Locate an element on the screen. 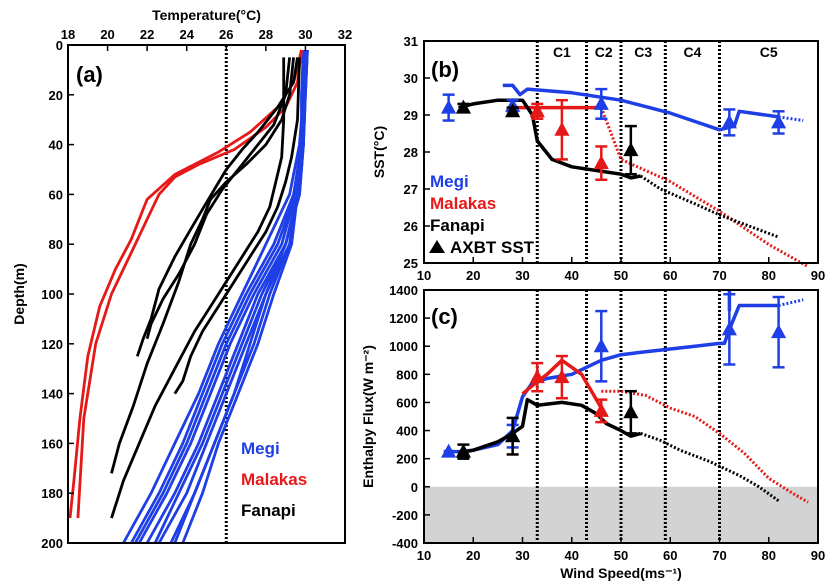  y-tick-label: 600 is located at coordinates (407, 402).